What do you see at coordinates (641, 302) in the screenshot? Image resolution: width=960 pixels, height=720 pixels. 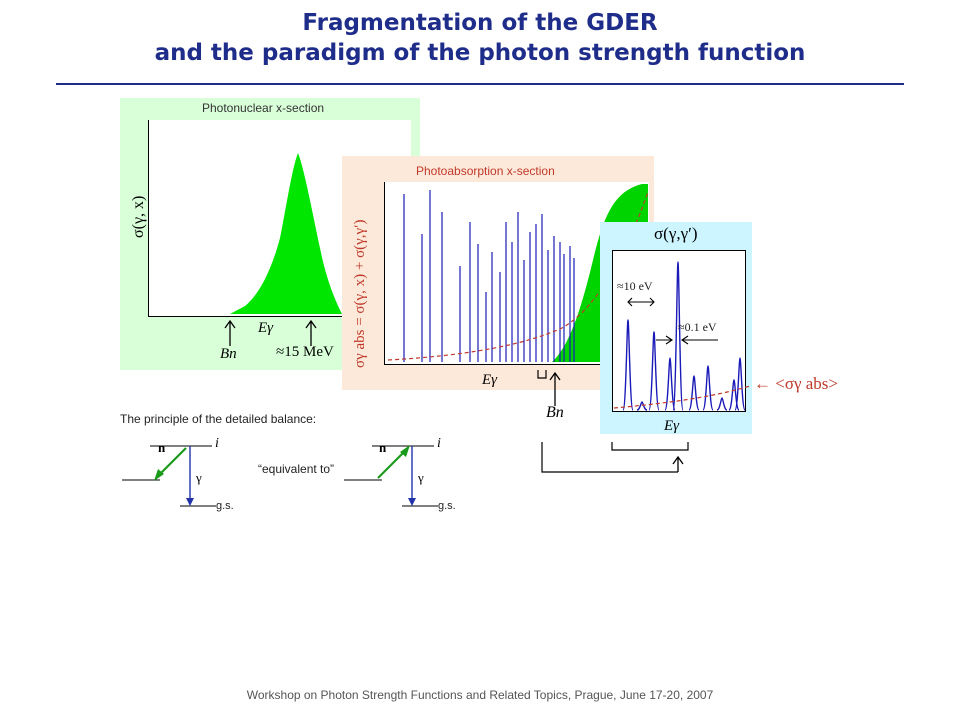 I see `spacing-arrow` at bounding box center [641, 302].